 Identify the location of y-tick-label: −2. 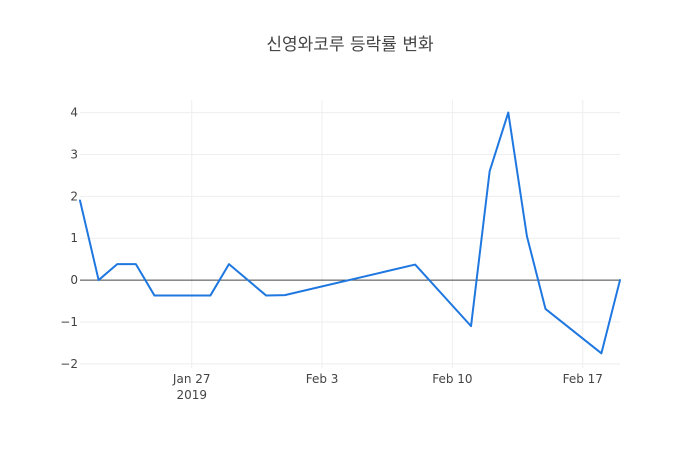
(69, 364).